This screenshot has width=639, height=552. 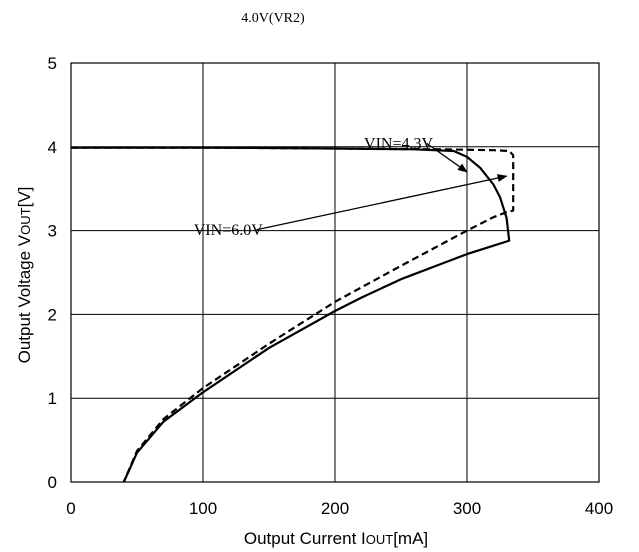 What do you see at coordinates (467, 508) in the screenshot?
I see `x-tick-label: 300` at bounding box center [467, 508].